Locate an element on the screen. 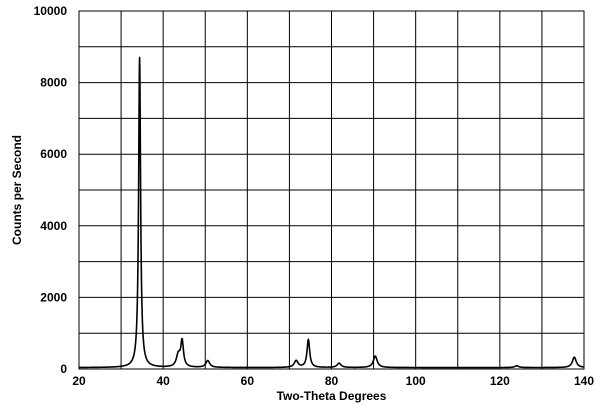 This screenshot has height=417, width=603. x-axis-title: Two-Theta Degrees is located at coordinates (332, 396).